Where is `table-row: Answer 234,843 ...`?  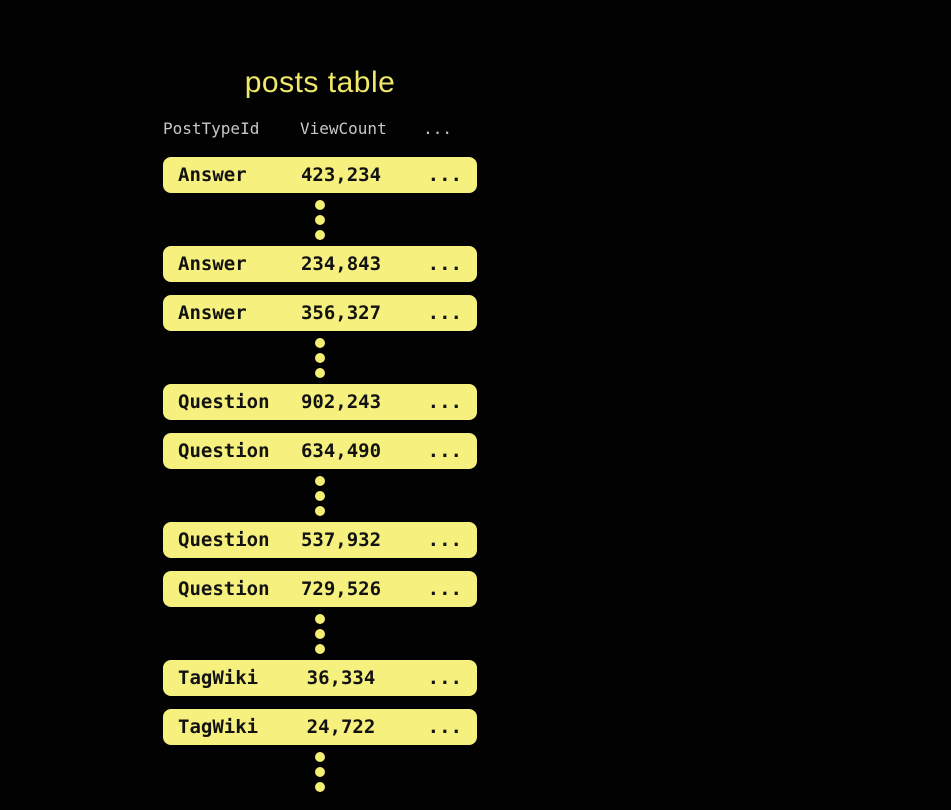
table-row: Answer 234,843 ... is located at coordinates (320, 264).